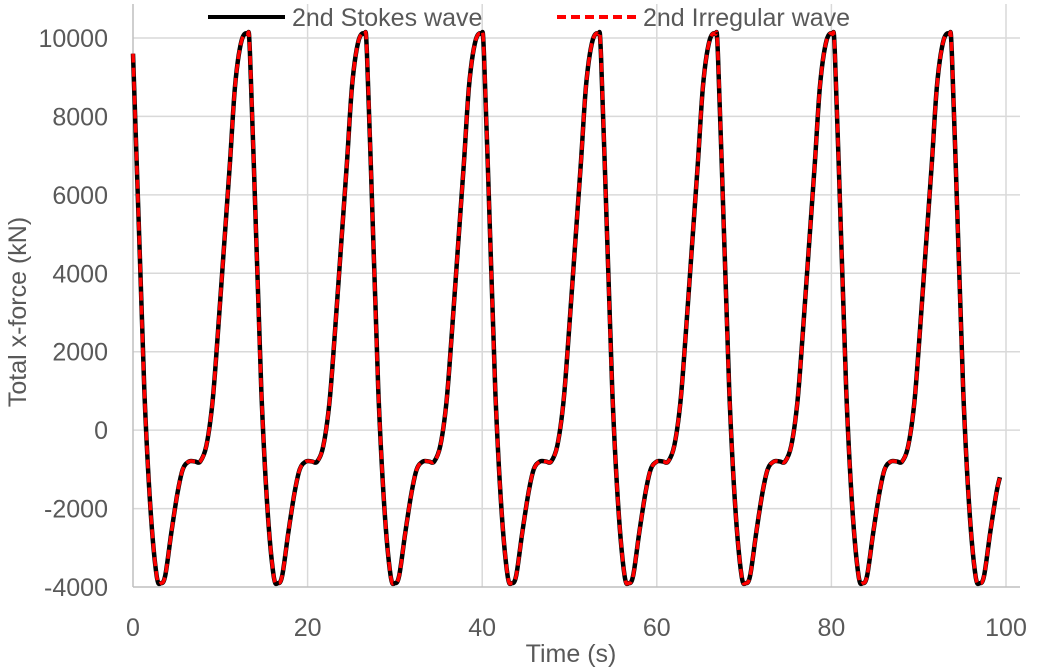 The height and width of the screenshot is (671, 1039). Describe the element at coordinates (73, 39) in the screenshot. I see `y-tick-label: 10000` at that location.